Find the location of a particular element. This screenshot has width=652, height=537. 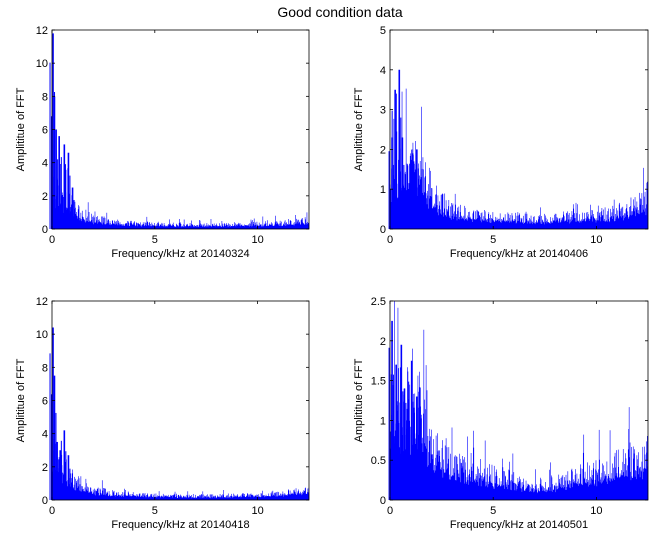

y-tick-label: 2.5 is located at coordinates (378, 302).